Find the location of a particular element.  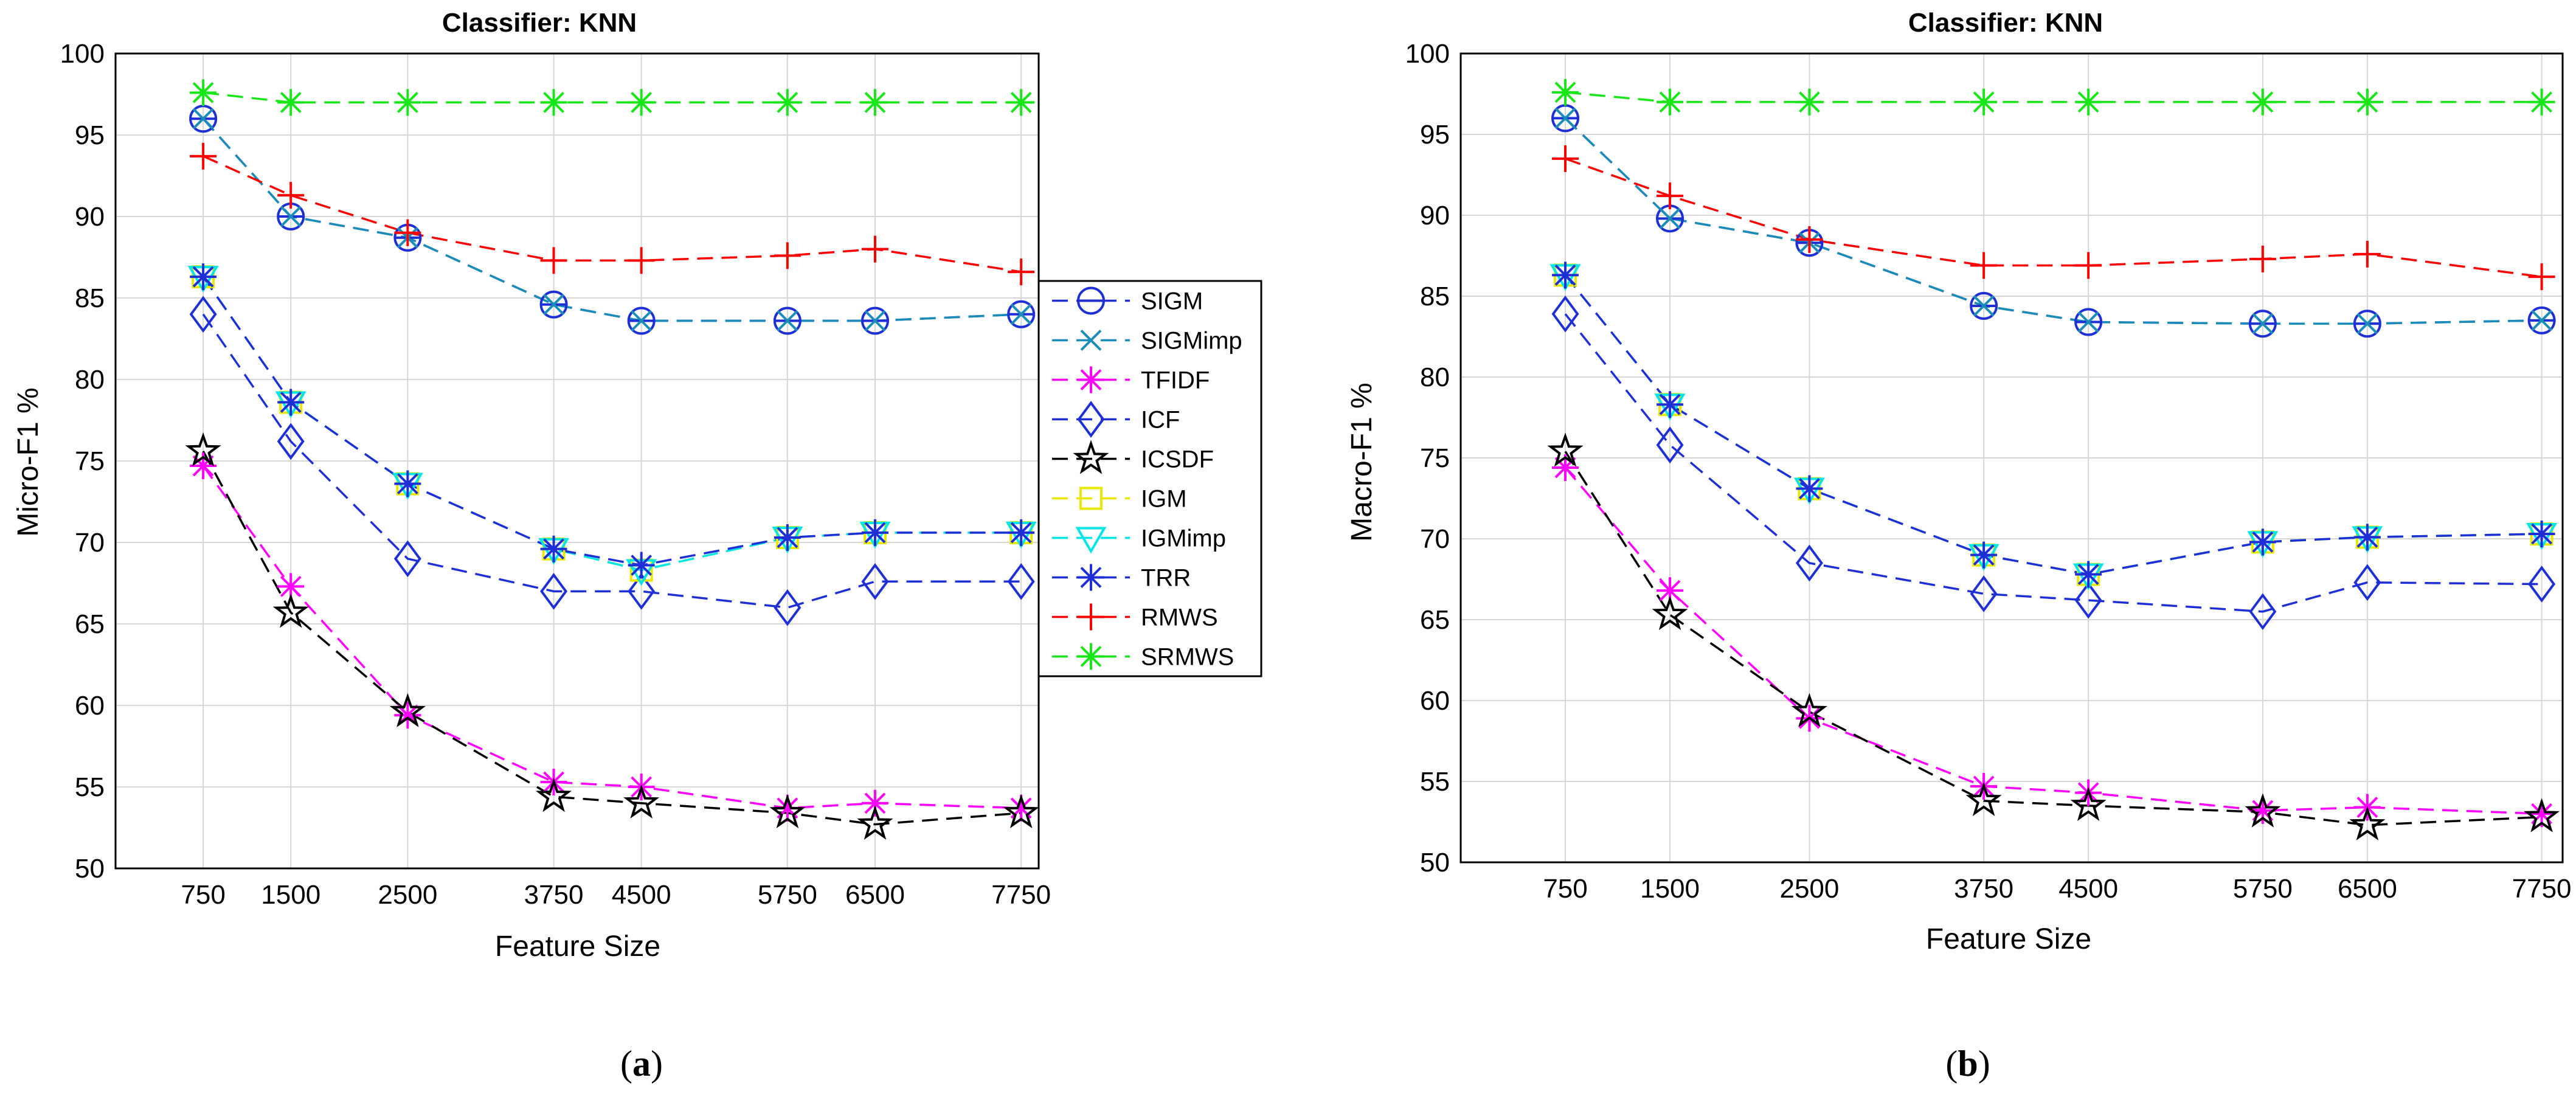

legend-label: RMWS is located at coordinates (1179, 617).